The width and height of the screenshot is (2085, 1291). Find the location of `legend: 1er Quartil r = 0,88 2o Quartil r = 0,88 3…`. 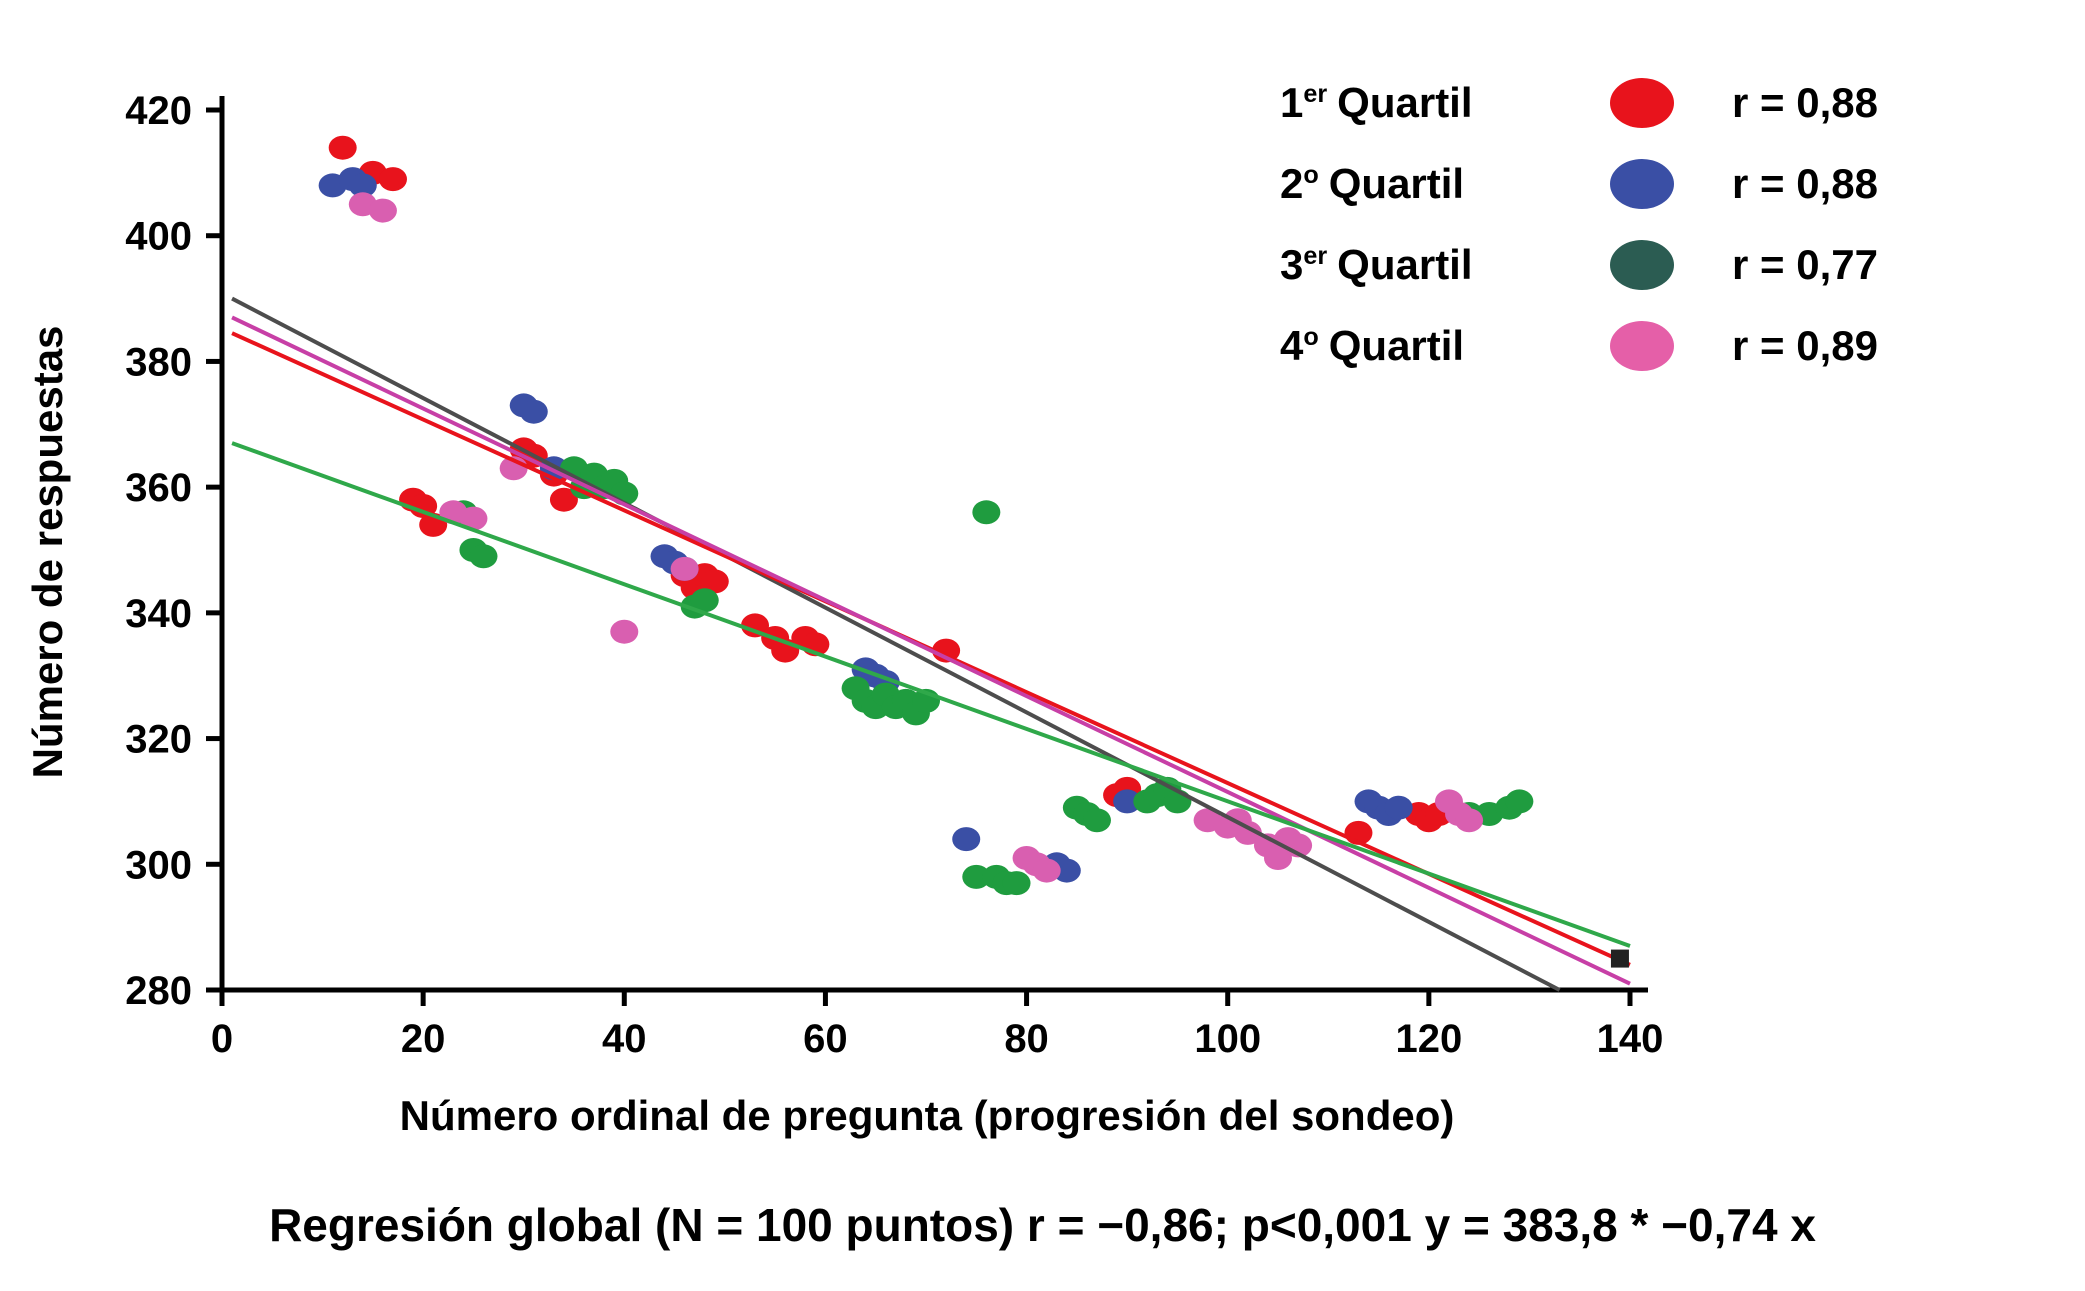

legend: 1er Quartil r = 0,88 2o Quartil r = 0,88 3… is located at coordinates (1579, 224).